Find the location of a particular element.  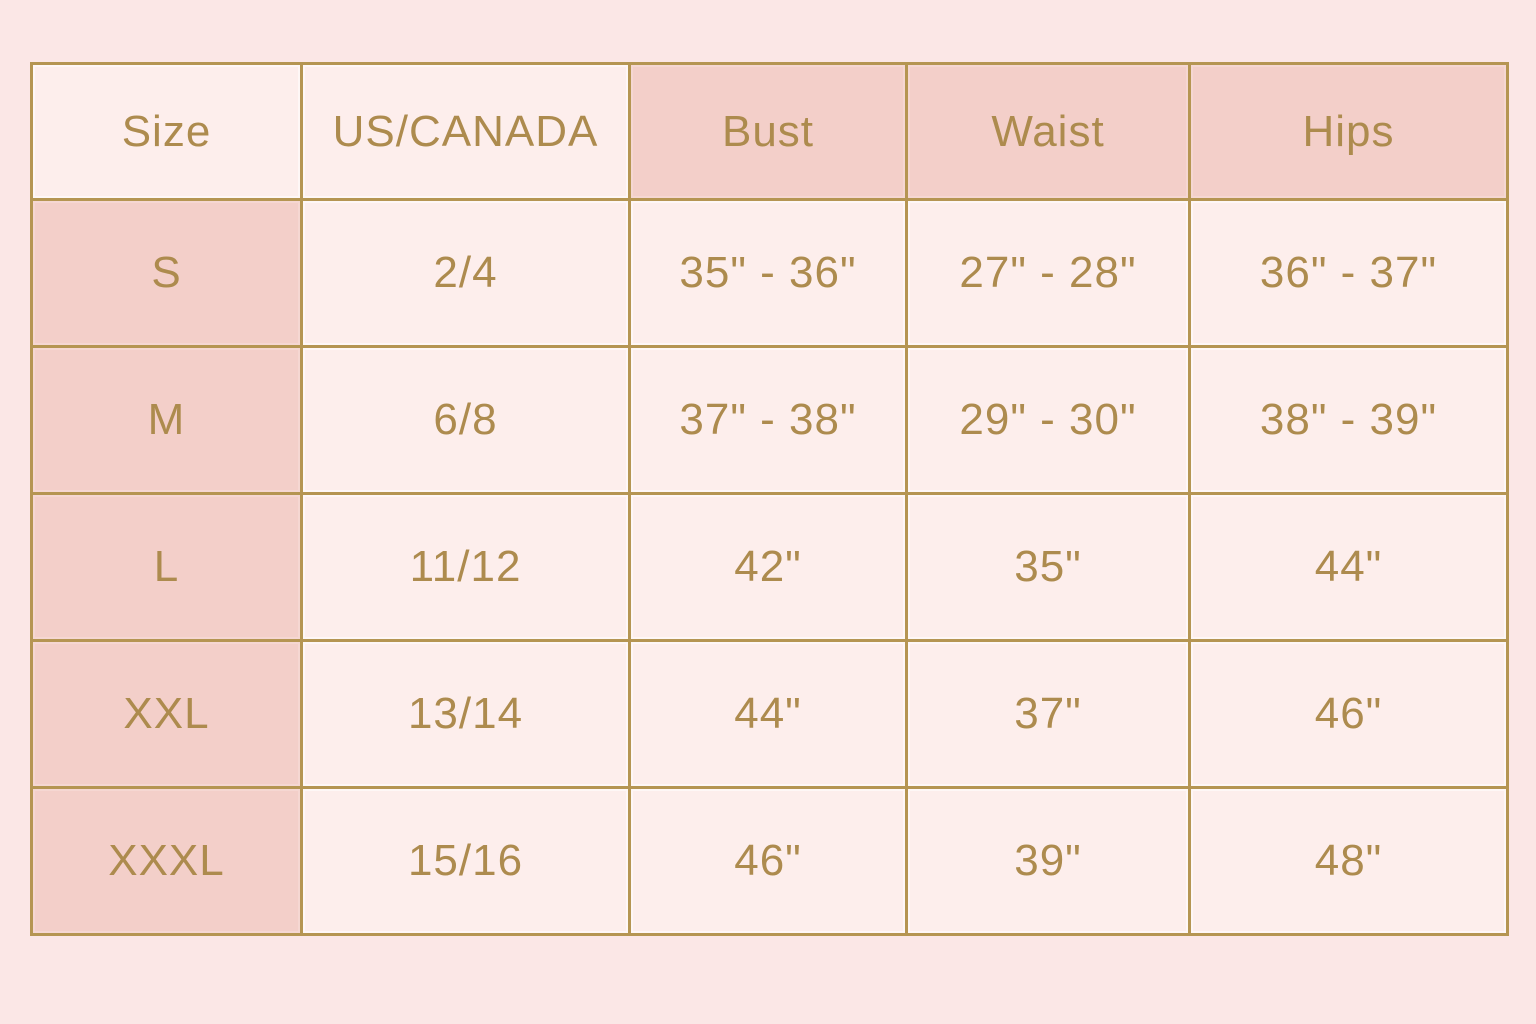

waist-value: 27" - 28" is located at coordinates (1048, 273).